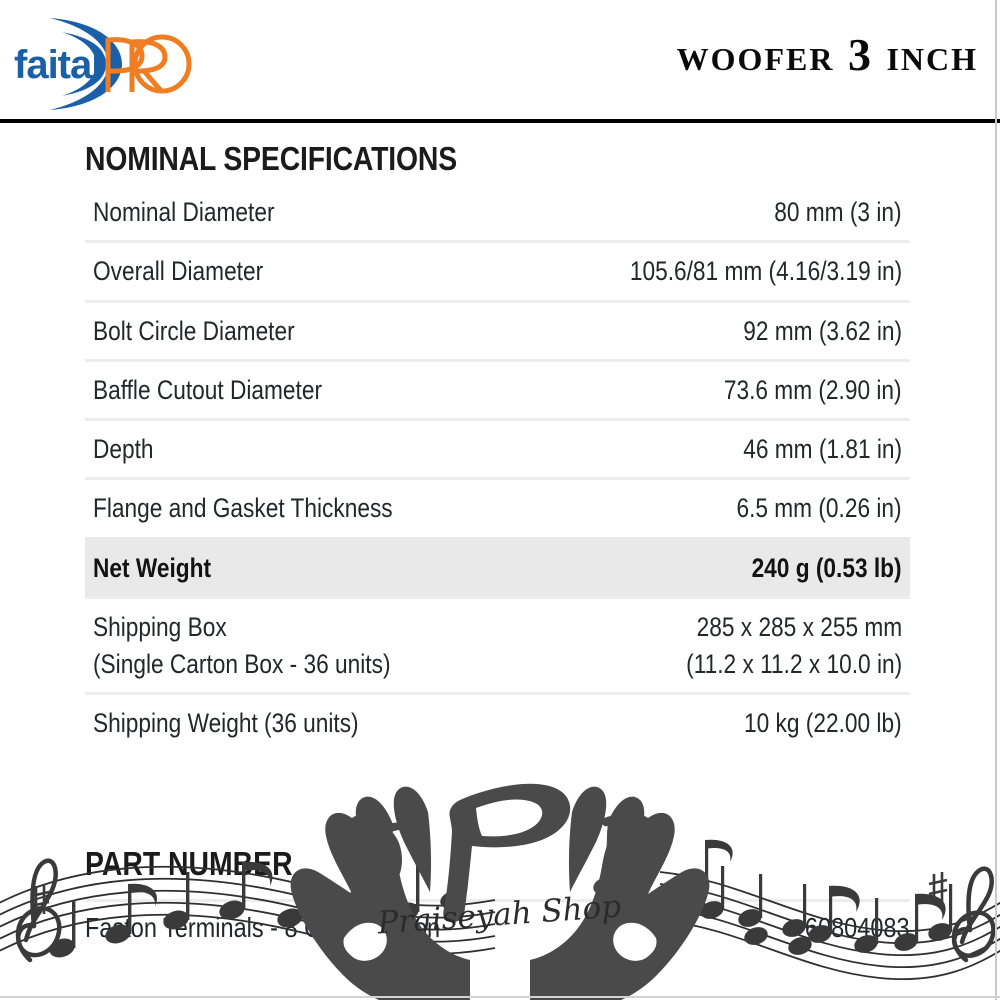  What do you see at coordinates (497, 388) in the screenshot?
I see `table-row: Baffle Cutout Diameter 73.6 mm (2.90 in)` at bounding box center [497, 388].